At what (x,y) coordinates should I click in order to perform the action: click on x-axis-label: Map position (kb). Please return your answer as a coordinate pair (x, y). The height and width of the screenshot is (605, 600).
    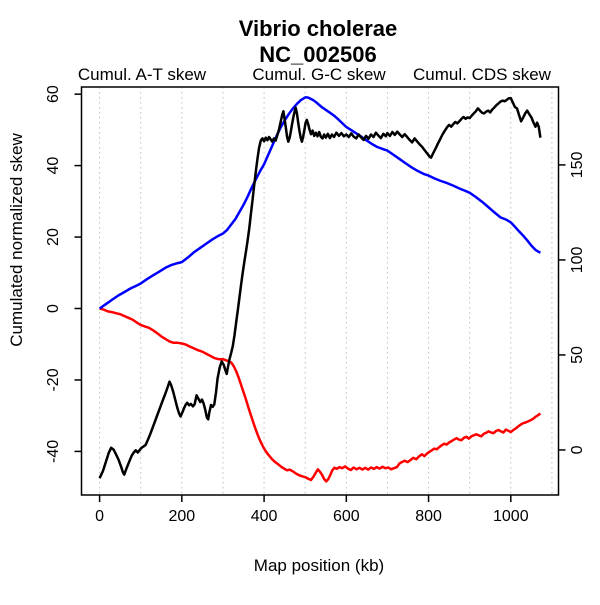
    Looking at the image, I should click on (319, 565).